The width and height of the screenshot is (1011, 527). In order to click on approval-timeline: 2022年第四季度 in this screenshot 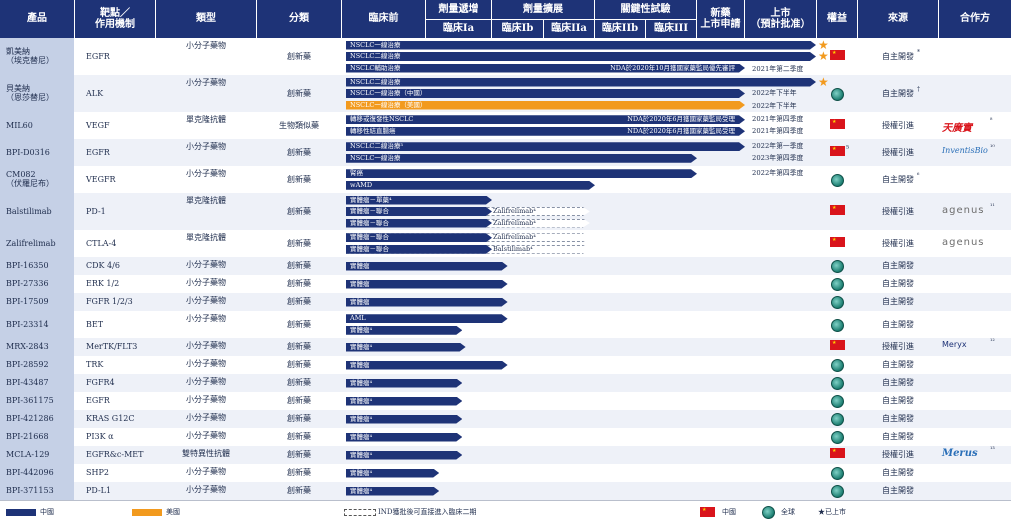, I will do `click(778, 173)`.